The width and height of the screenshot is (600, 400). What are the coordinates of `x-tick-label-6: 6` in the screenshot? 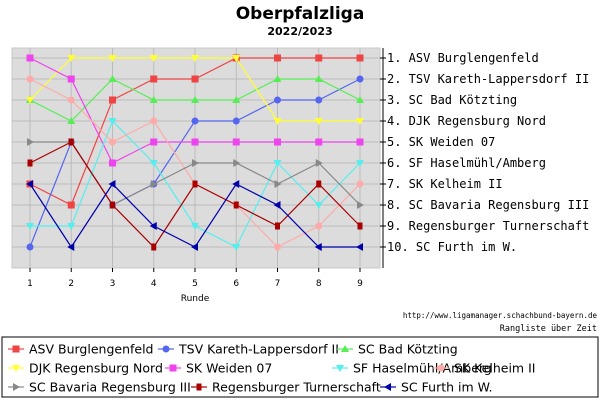 It's located at (236, 284).